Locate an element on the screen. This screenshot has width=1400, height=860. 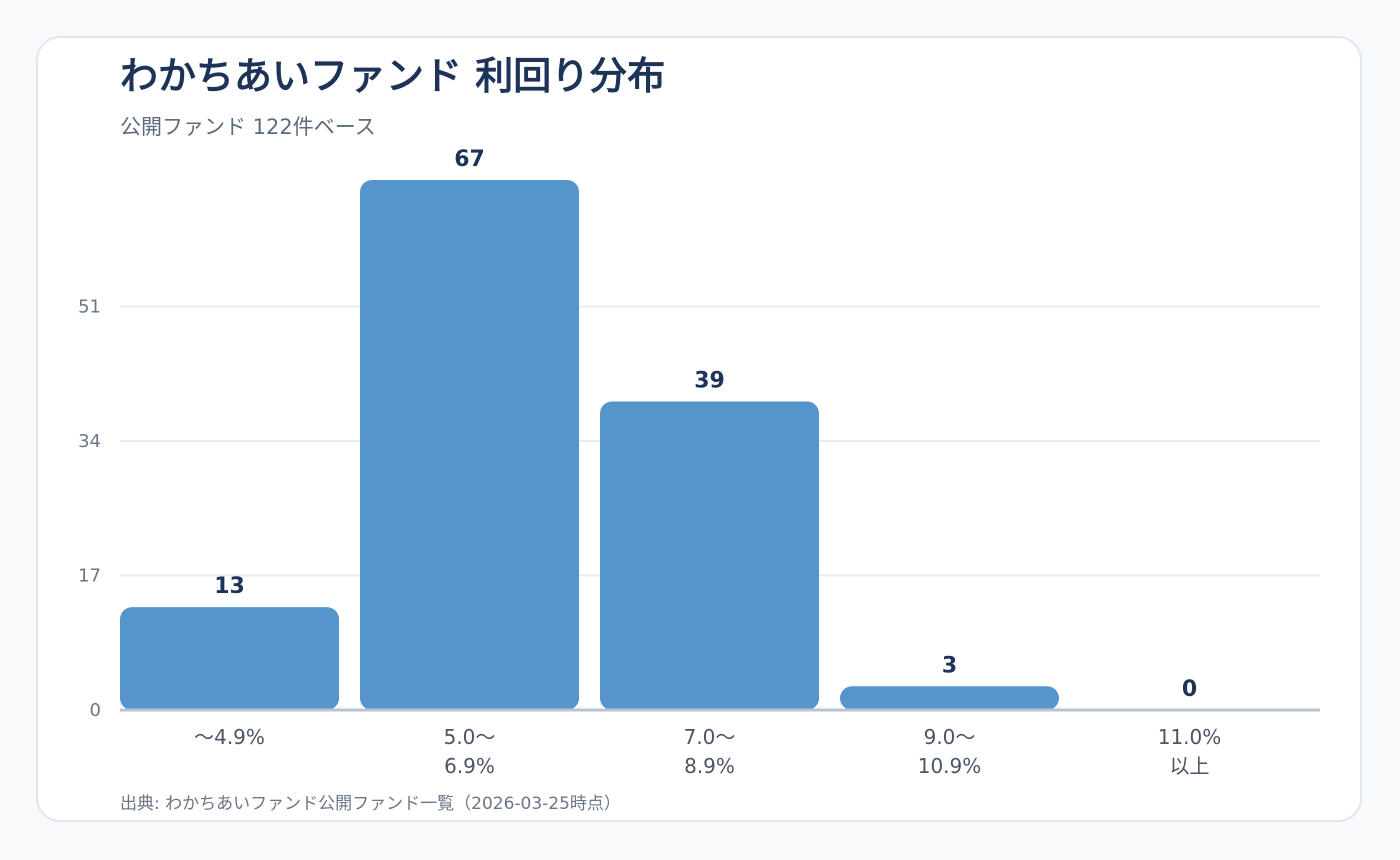
x-axis-category-labels: 〜4.9% 5.0〜 6.9% 7.0〜 8.9% 9.0〜 10.9% 11.0%以上 is located at coordinates (707, 751).